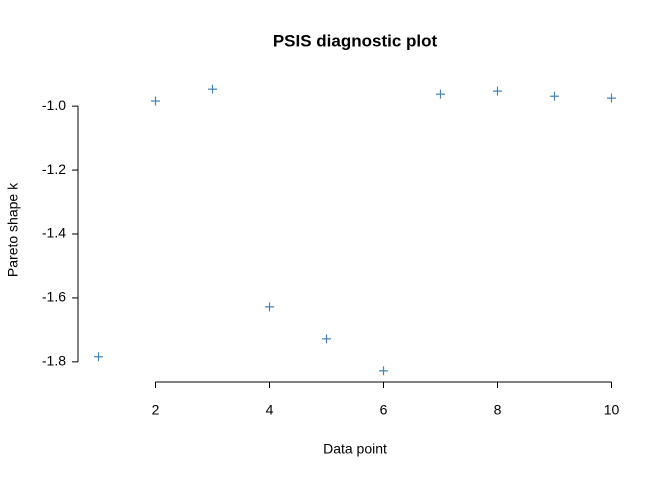 Image resolution: width=672 pixels, height=480 pixels. What do you see at coordinates (270, 410) in the screenshot?
I see `x-tick-label: 4` at bounding box center [270, 410].